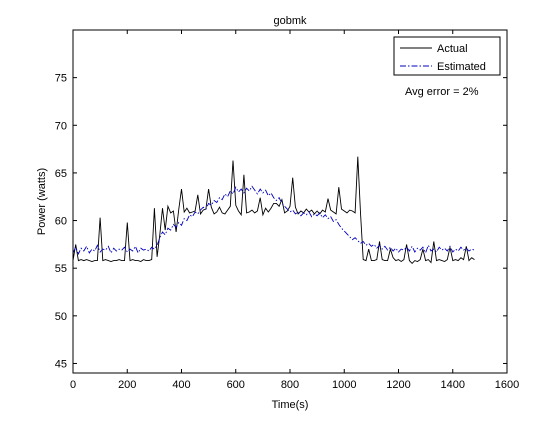 Image resolution: width=560 pixels, height=425 pixels. What do you see at coordinates (61, 79) in the screenshot?
I see `y-tick-label: 75` at bounding box center [61, 79].